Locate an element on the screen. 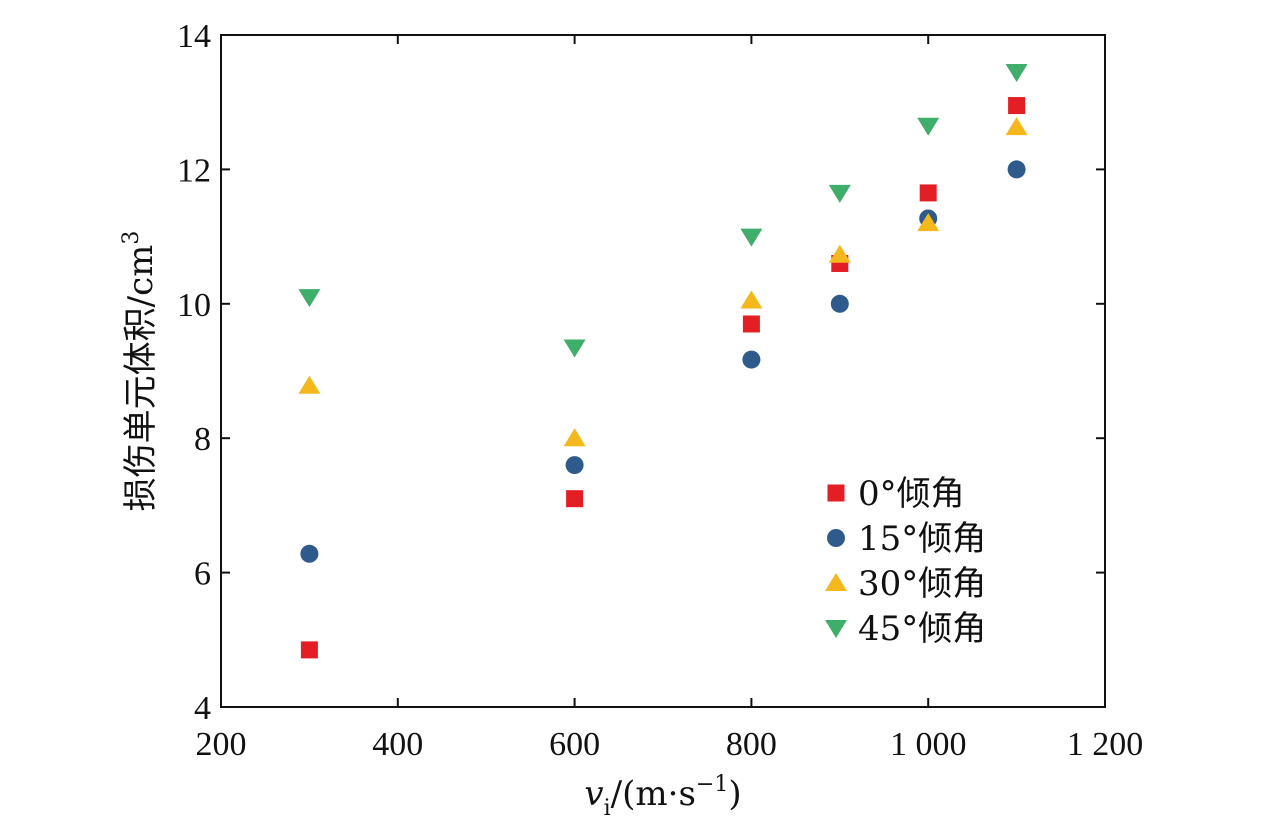 Image resolution: width=1276 pixels, height=833 pixels. x-tick-label: 400 is located at coordinates (397, 744).